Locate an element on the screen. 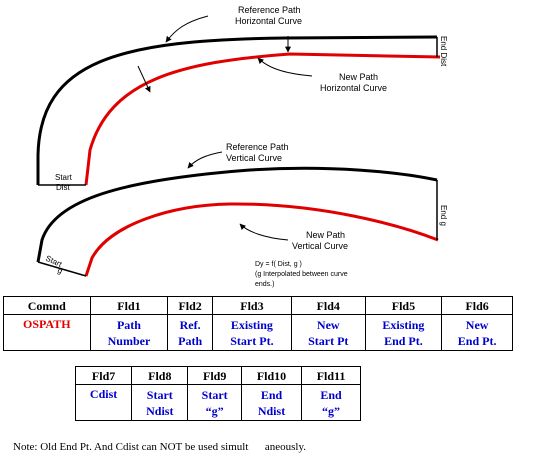 The width and height of the screenshot is (533, 460). cell-fld2: Ref. Path is located at coordinates (190, 332).